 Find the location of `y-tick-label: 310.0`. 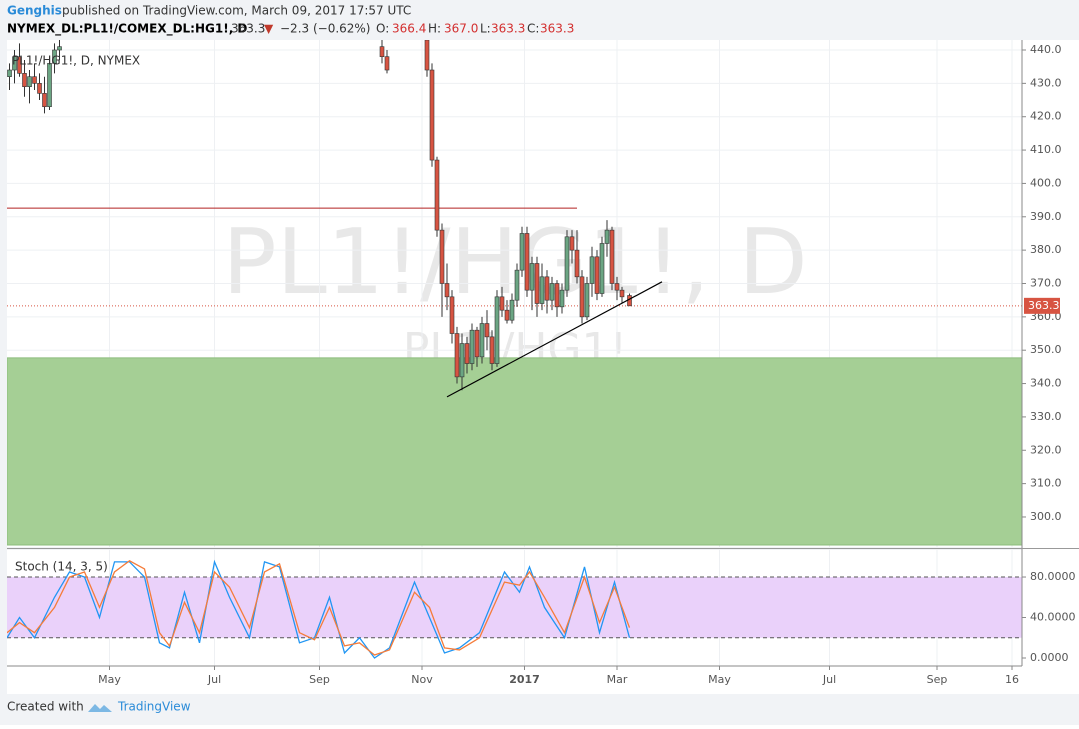

y-tick-label: 310.0 is located at coordinates (1046, 483).